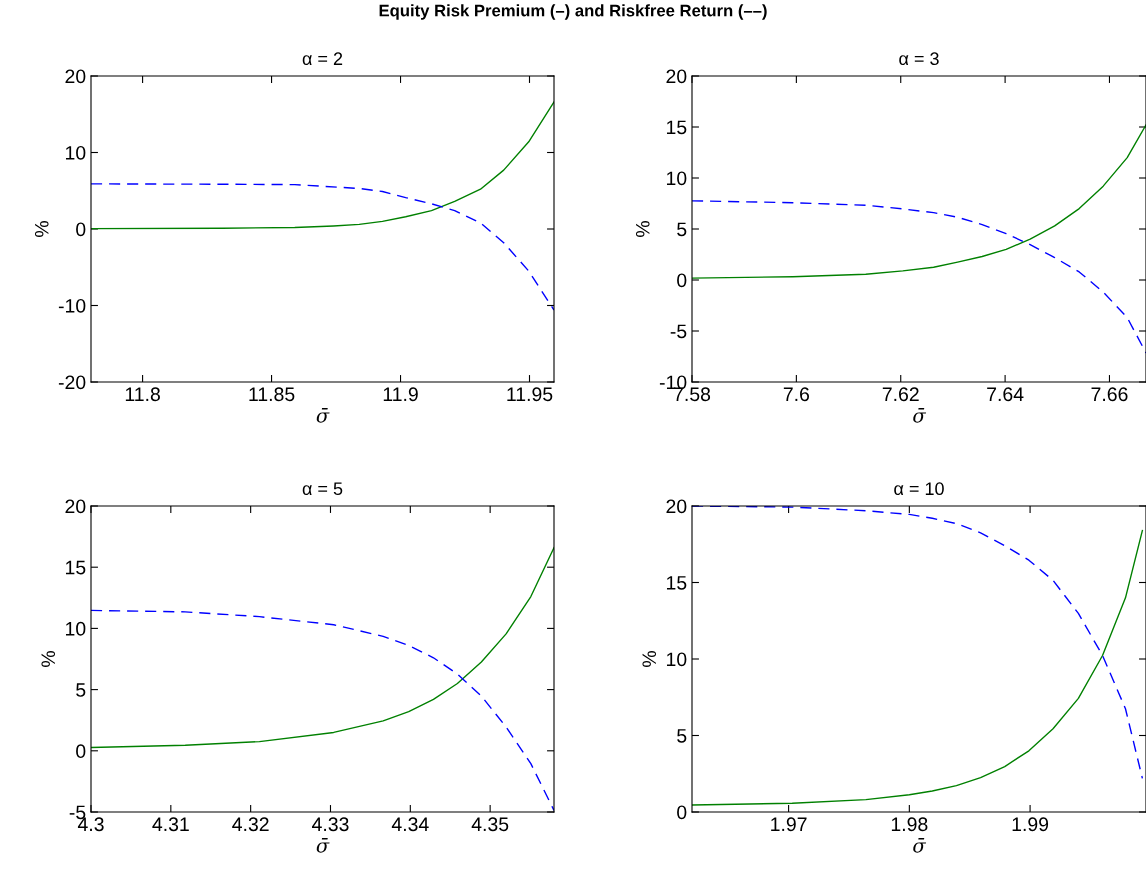  I want to click on y-tick-label: -10, so click(72, 305).